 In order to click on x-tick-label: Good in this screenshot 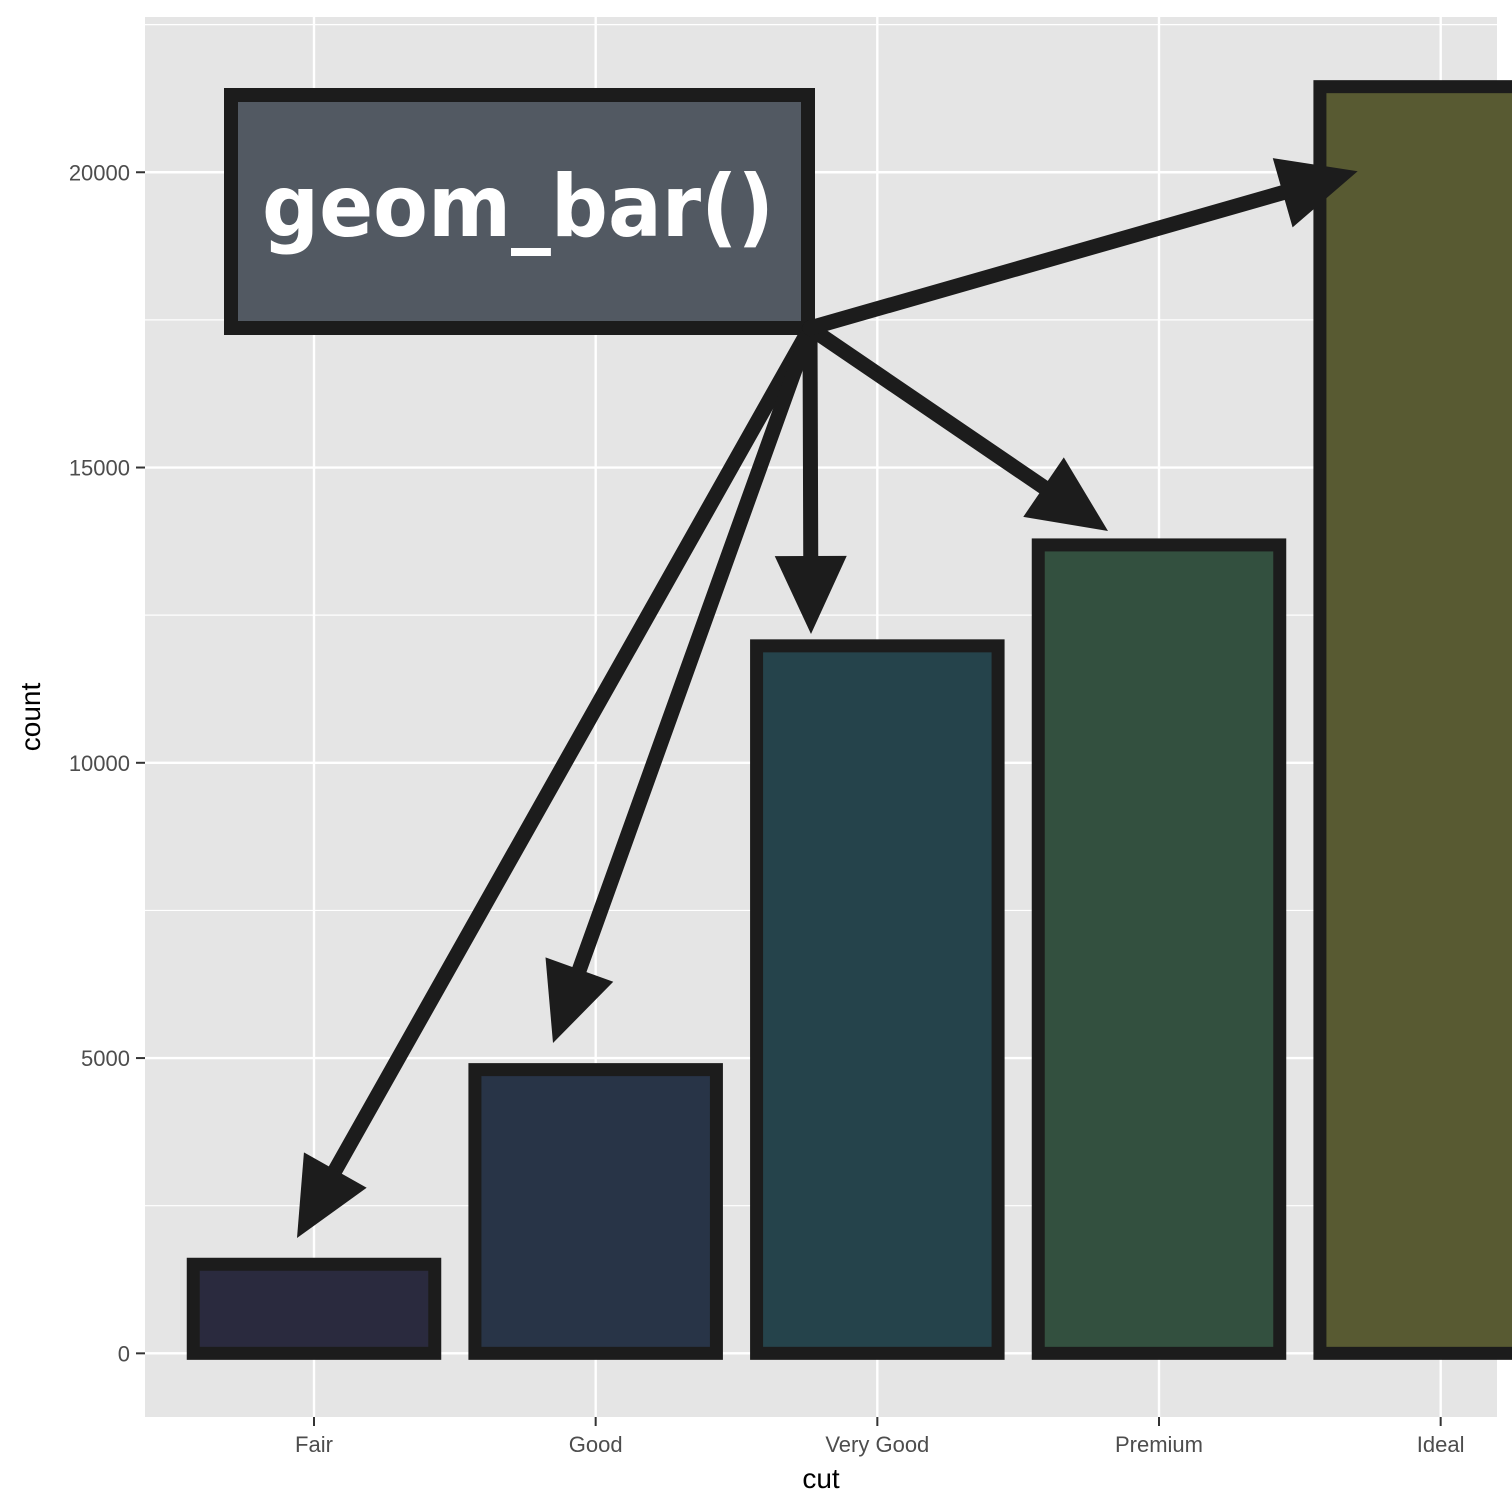, I will do `click(596, 1444)`.